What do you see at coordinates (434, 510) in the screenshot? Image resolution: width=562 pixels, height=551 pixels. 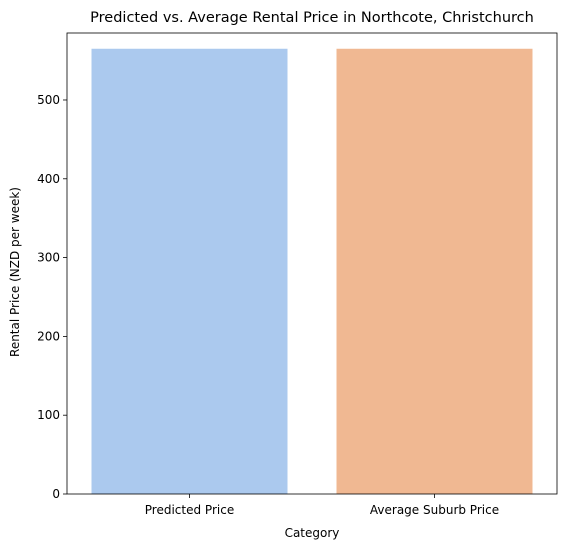 I see `x-tick-label-2: Average Suburb Price` at bounding box center [434, 510].